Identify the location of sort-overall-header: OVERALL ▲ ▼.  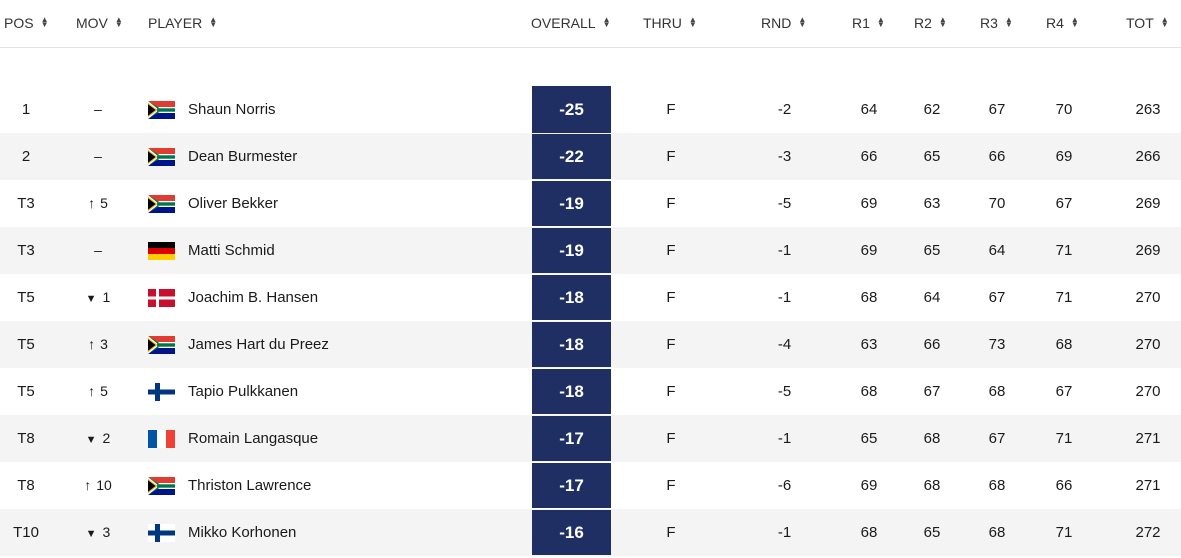
(571, 23).